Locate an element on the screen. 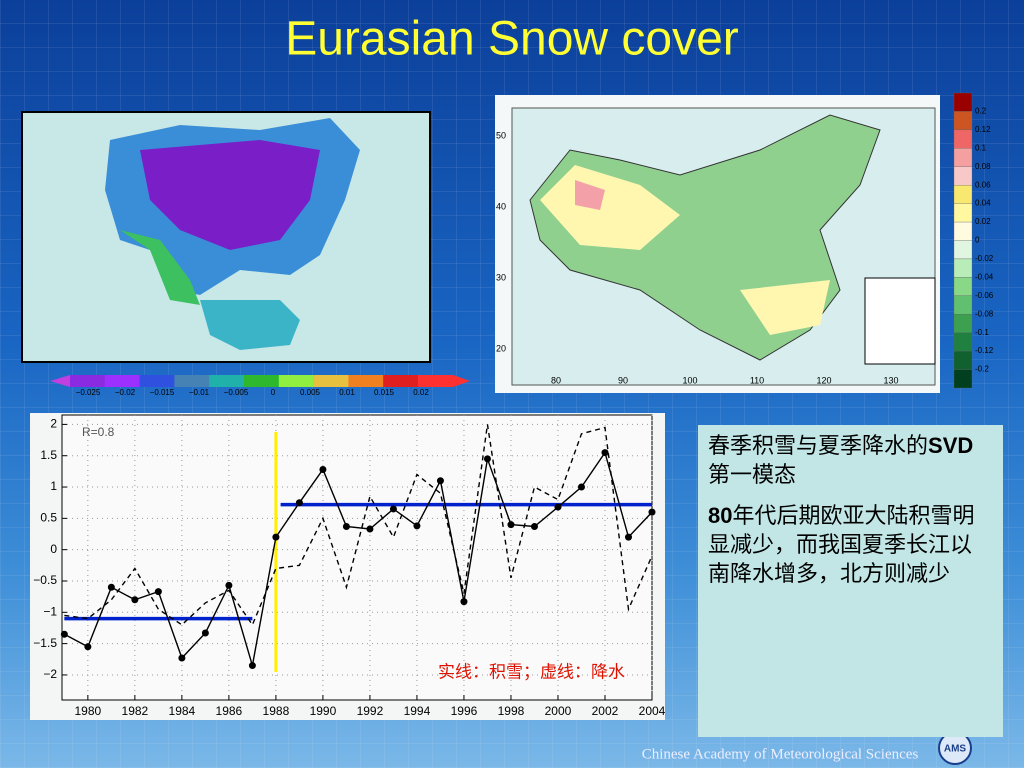 This screenshot has width=1024, height=768. colorbar-label: 0.005 is located at coordinates (310, 392).